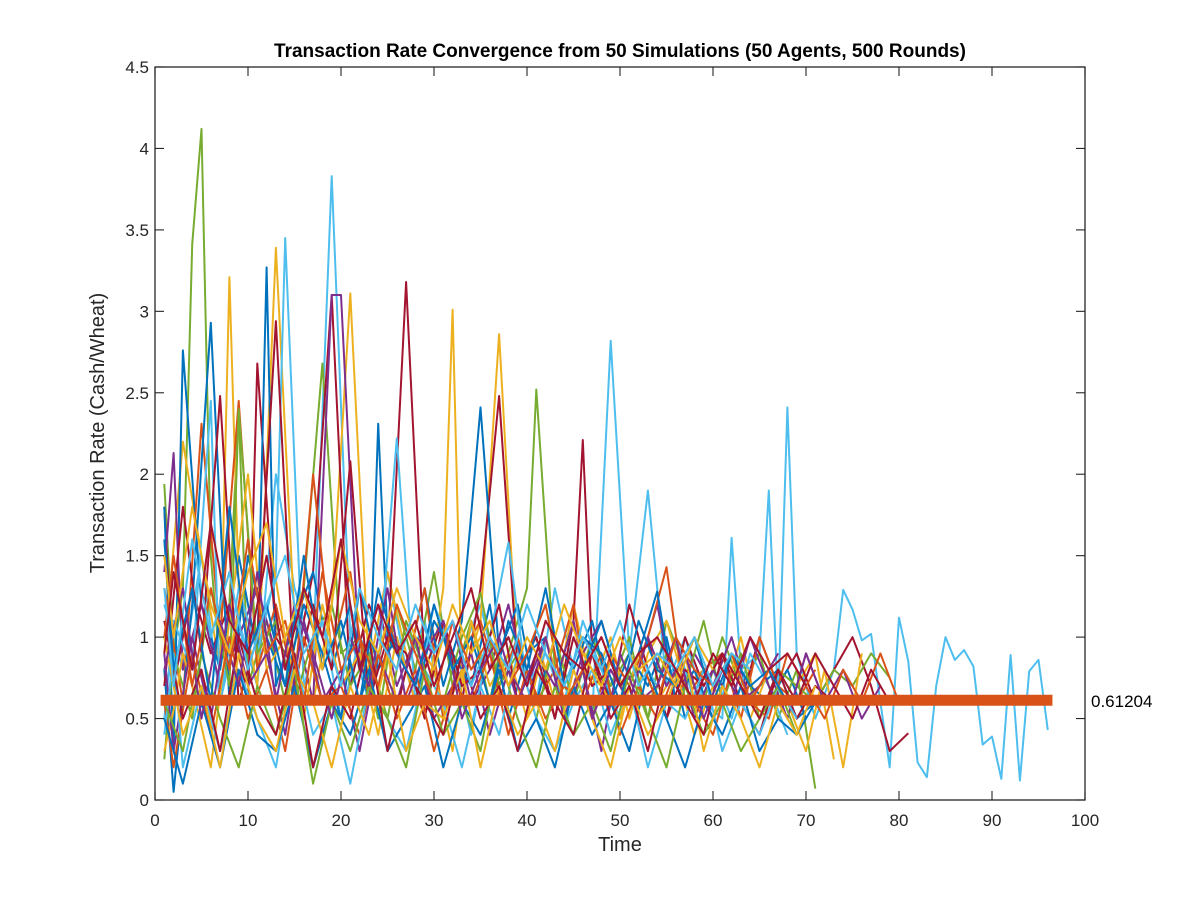 This screenshot has width=1200, height=900. Describe the element at coordinates (137, 230) in the screenshot. I see `y-tick-label: 3.5` at that location.